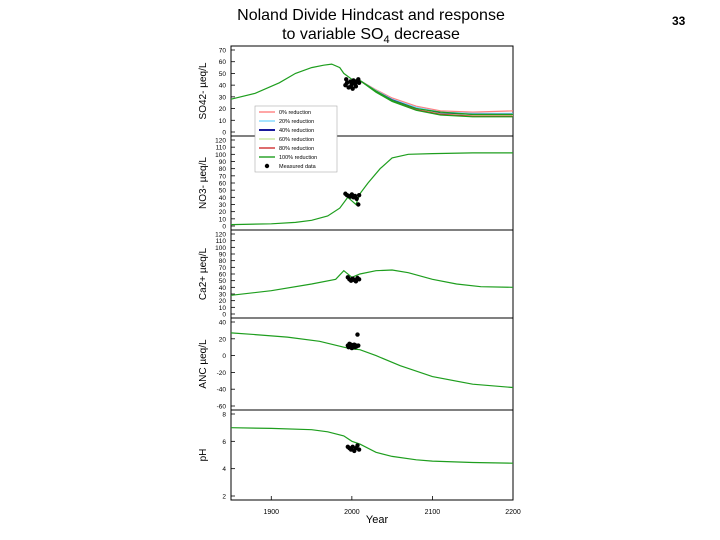 The height and width of the screenshot is (540, 720). Describe the element at coordinates (679, 21) in the screenshot. I see `slide-number: 33` at that location.